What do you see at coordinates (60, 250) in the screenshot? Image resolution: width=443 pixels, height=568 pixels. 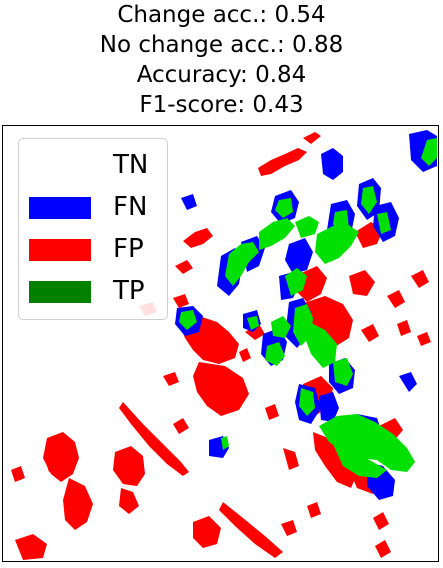 I see `legend-swatch-fp` at bounding box center [60, 250].